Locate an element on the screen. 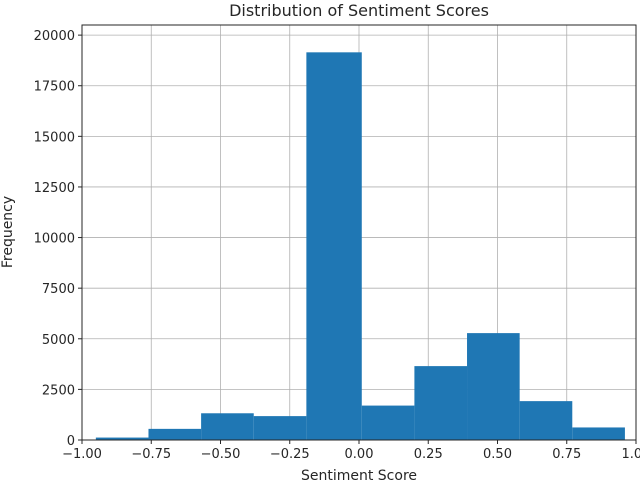 The image size is (640, 482). y-tick-label: 15000 is located at coordinates (54, 137).